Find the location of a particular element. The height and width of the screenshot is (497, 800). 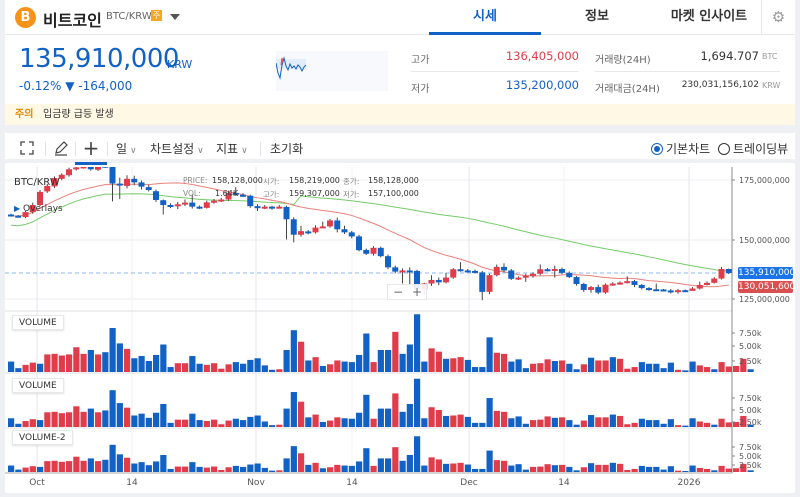

legend-close-value: 158,128,000 is located at coordinates (393, 180).